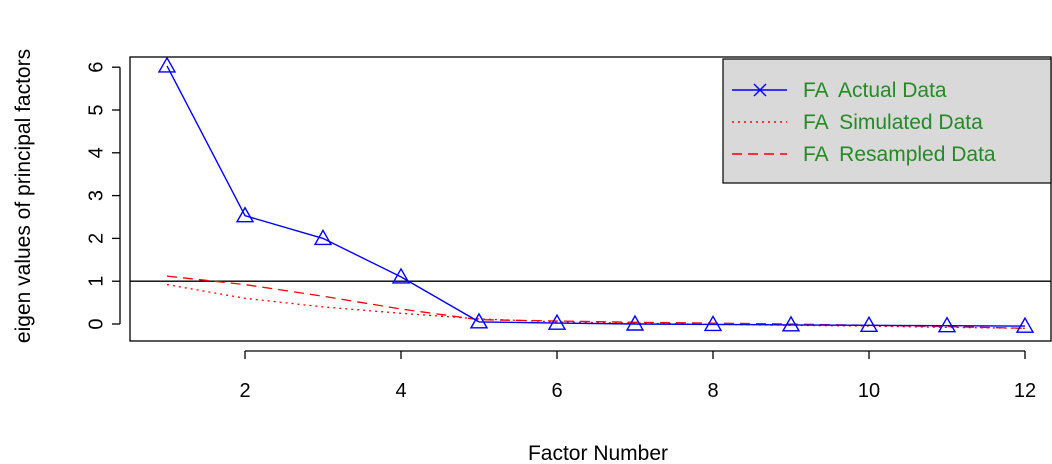 This screenshot has width=1052, height=464. Describe the element at coordinates (556, 391) in the screenshot. I see `x-tick-label: 6` at that location.